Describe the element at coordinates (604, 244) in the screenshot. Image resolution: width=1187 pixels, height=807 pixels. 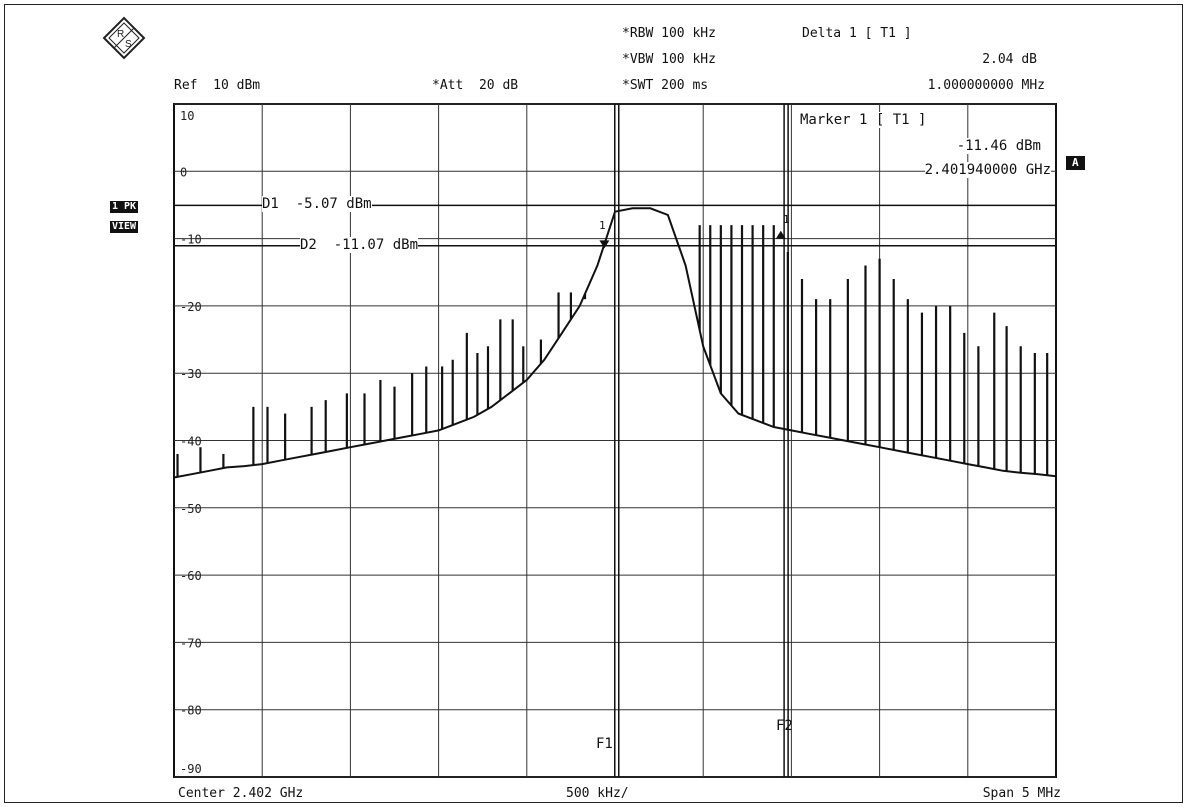
I see `marker-1-icon` at that location.